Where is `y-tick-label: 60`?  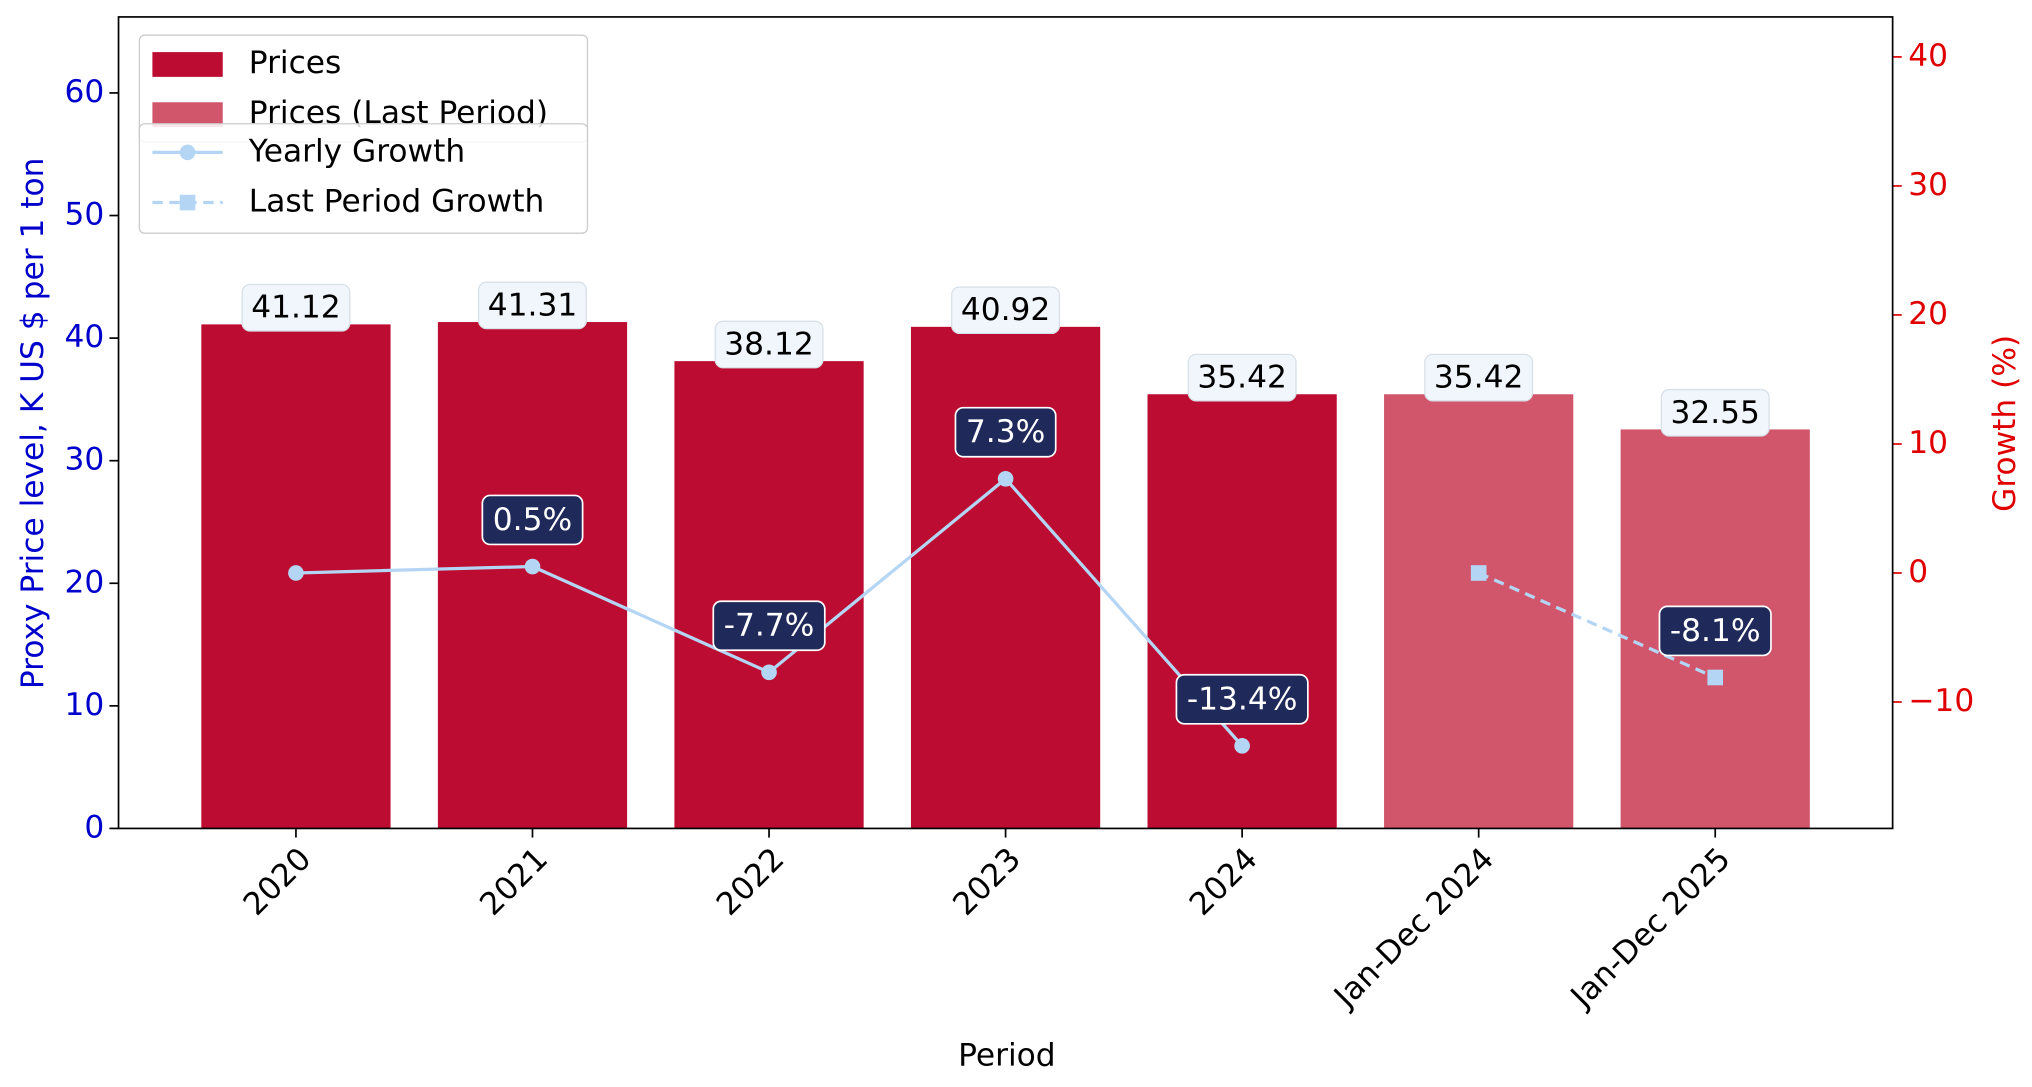
y-tick-label: 60 is located at coordinates (84, 92).